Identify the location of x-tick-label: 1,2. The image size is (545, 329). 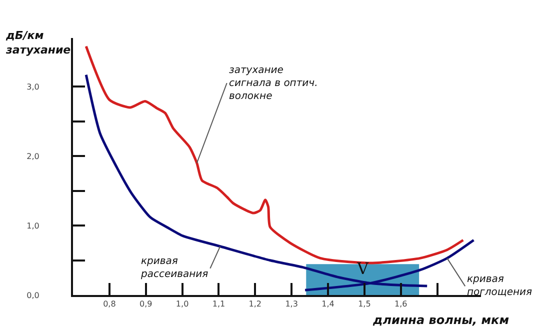
(255, 304).